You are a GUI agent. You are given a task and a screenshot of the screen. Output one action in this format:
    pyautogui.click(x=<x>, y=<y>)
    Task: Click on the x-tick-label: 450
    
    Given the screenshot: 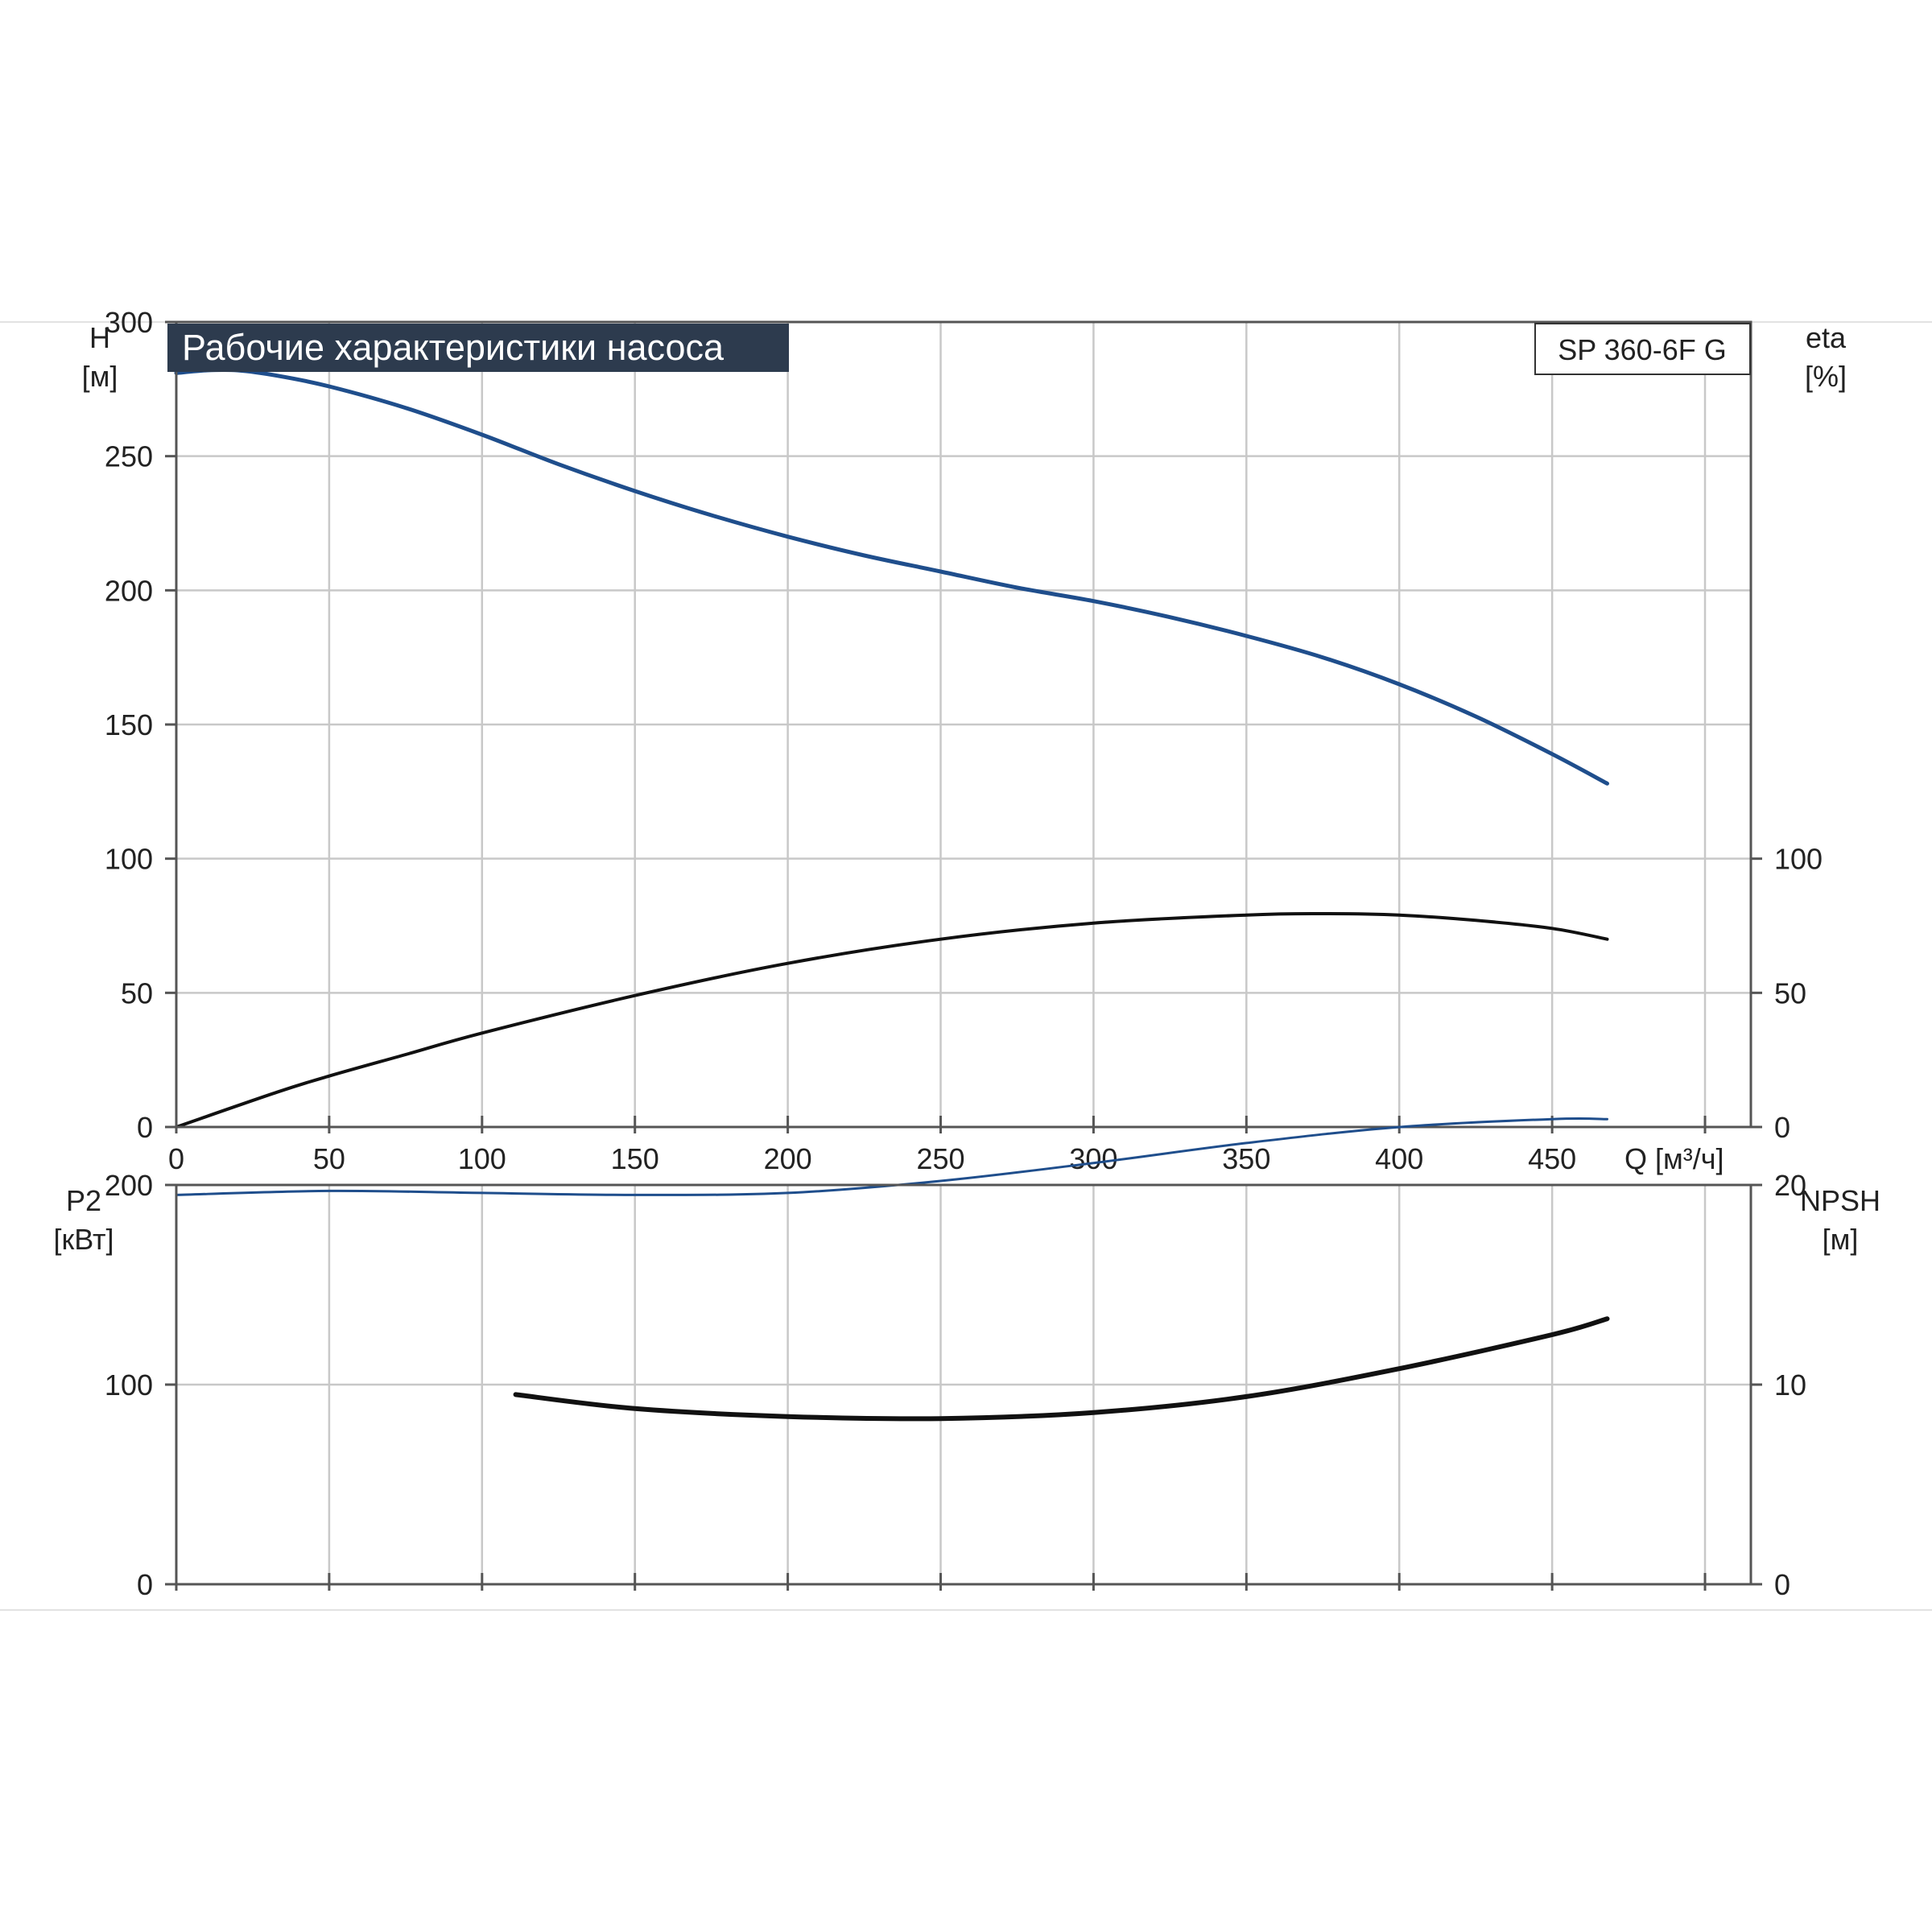 What is the action you would take?
    pyautogui.click(x=1552, y=1158)
    